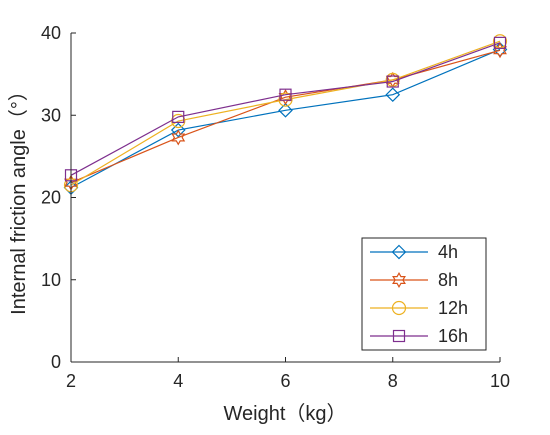  What do you see at coordinates (178, 381) in the screenshot?
I see `x-tick-label: 4` at bounding box center [178, 381].